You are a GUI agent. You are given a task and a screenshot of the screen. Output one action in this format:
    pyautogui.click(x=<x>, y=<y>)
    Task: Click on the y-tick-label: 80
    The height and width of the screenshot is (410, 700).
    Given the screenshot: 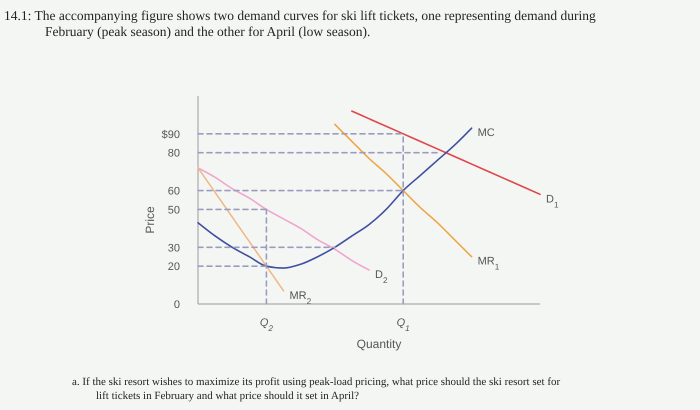 What is the action you would take?
    pyautogui.click(x=174, y=154)
    